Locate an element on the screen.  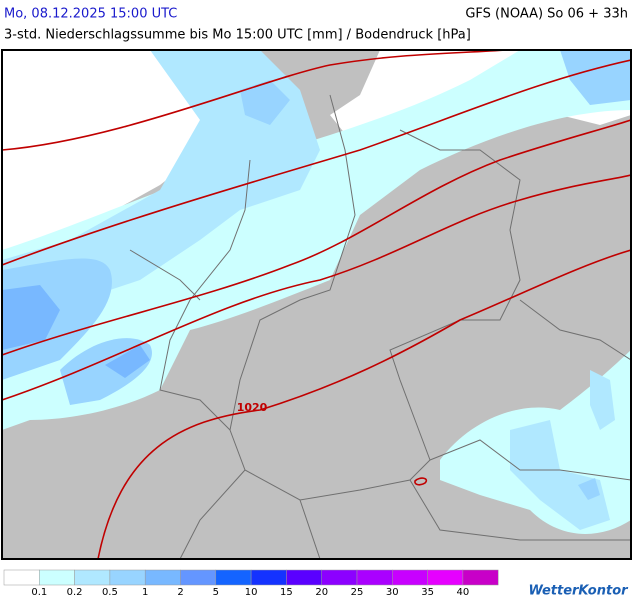
legend-label: 5 is located at coordinates (216, 592).